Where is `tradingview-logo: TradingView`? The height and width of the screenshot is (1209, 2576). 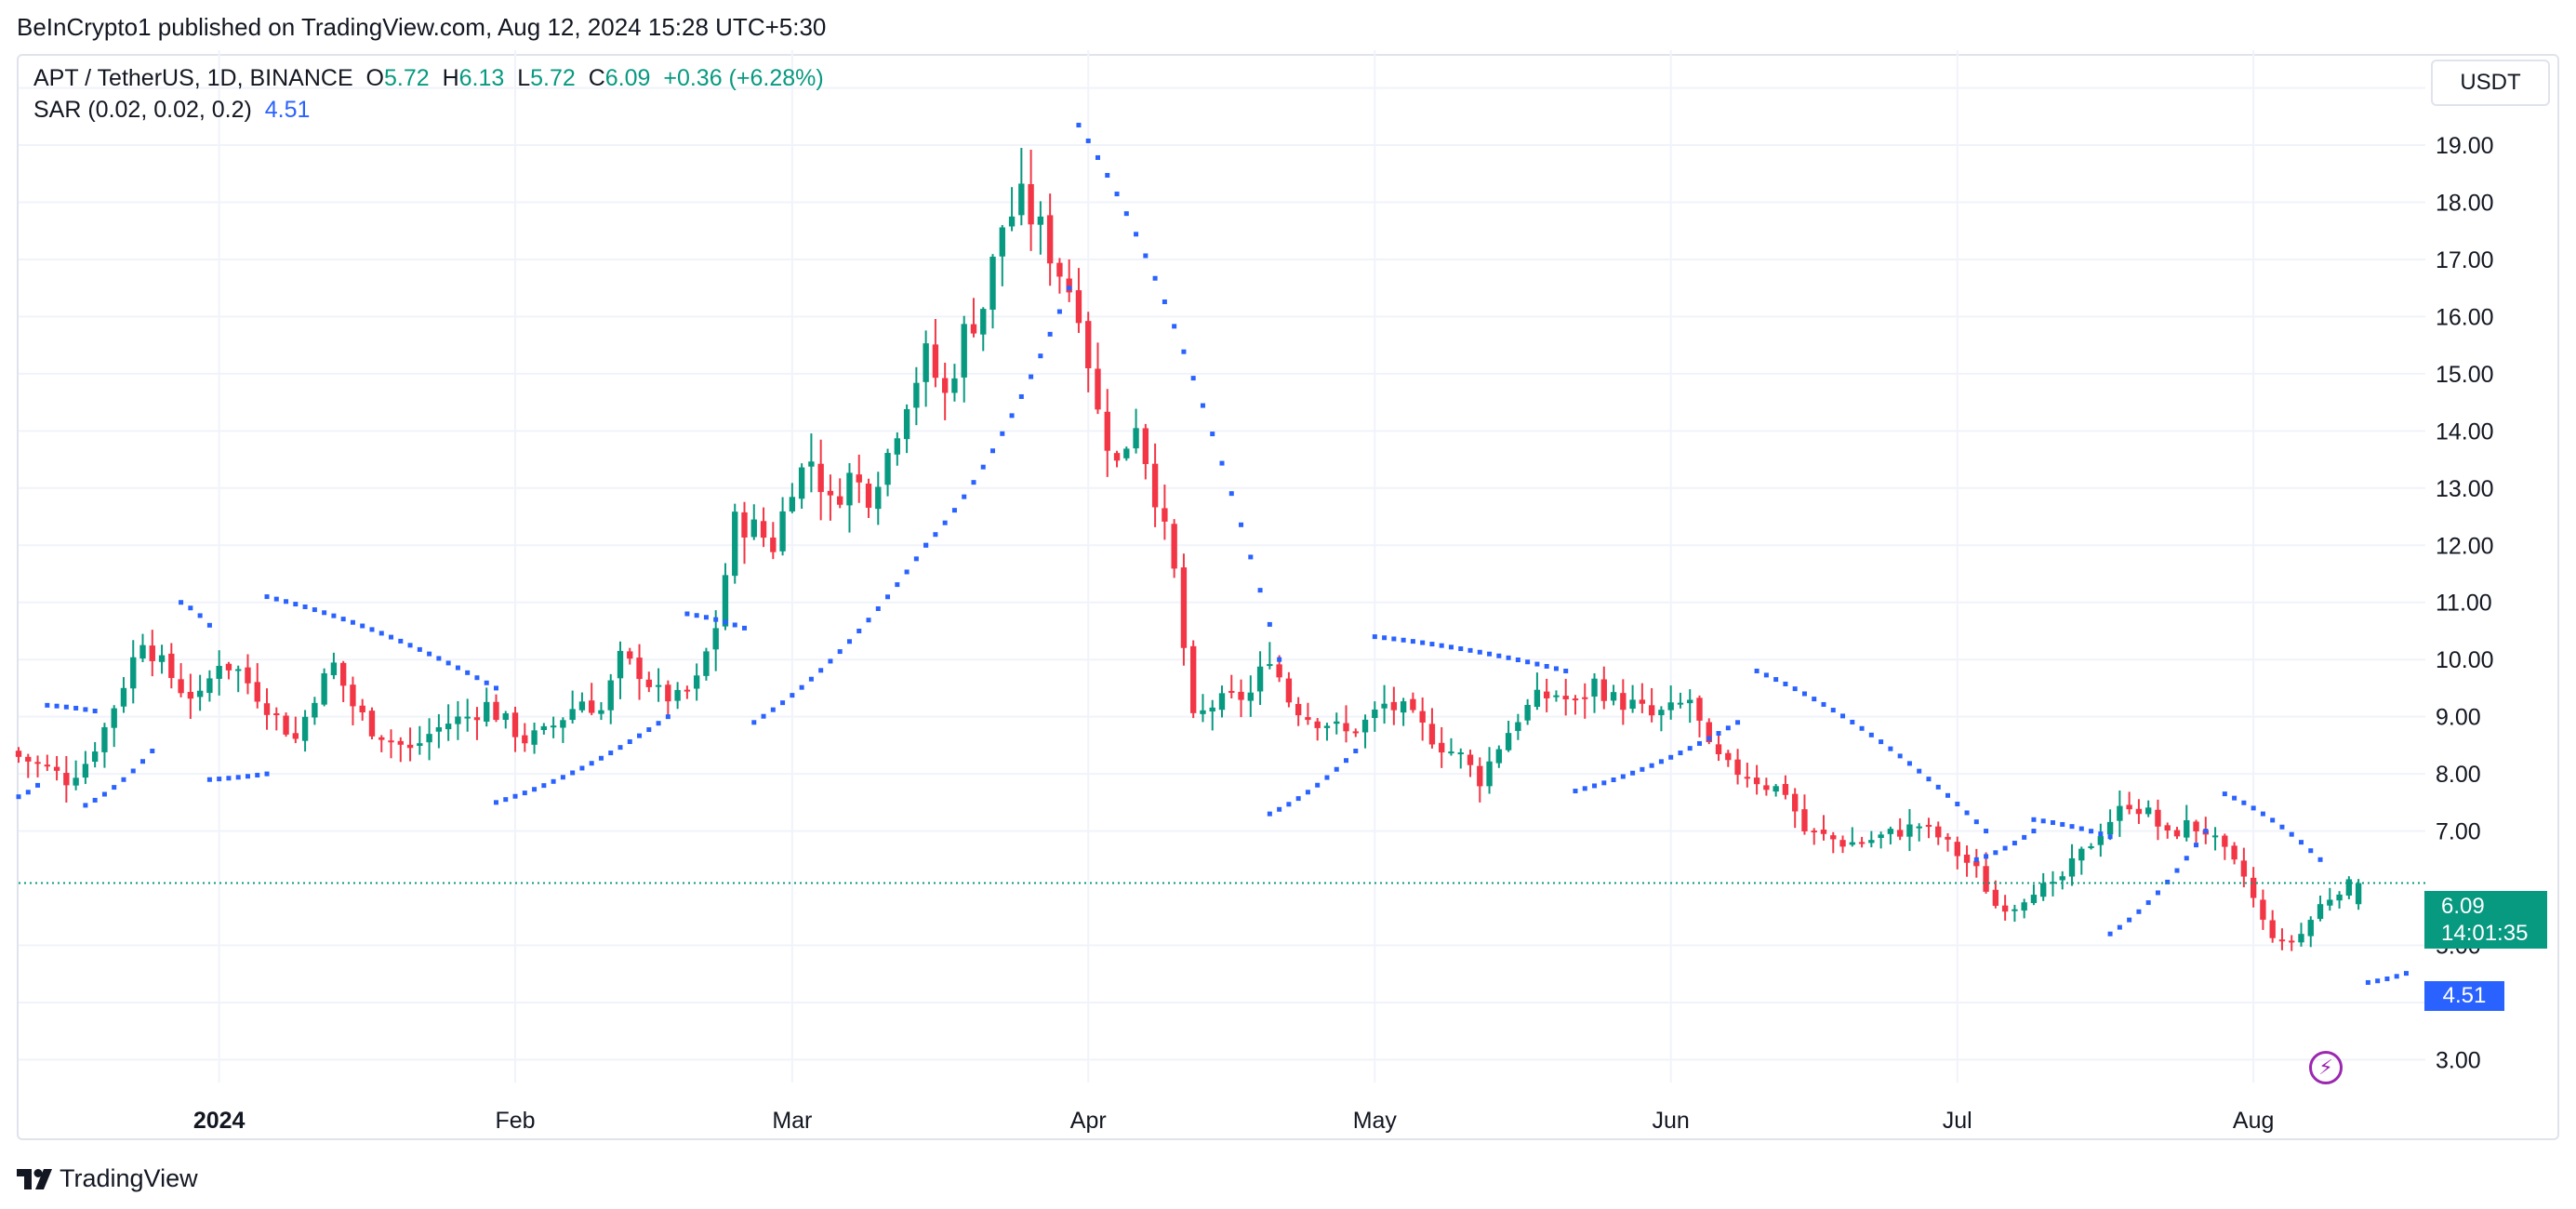 tradingview-logo: TradingView is located at coordinates (107, 1178).